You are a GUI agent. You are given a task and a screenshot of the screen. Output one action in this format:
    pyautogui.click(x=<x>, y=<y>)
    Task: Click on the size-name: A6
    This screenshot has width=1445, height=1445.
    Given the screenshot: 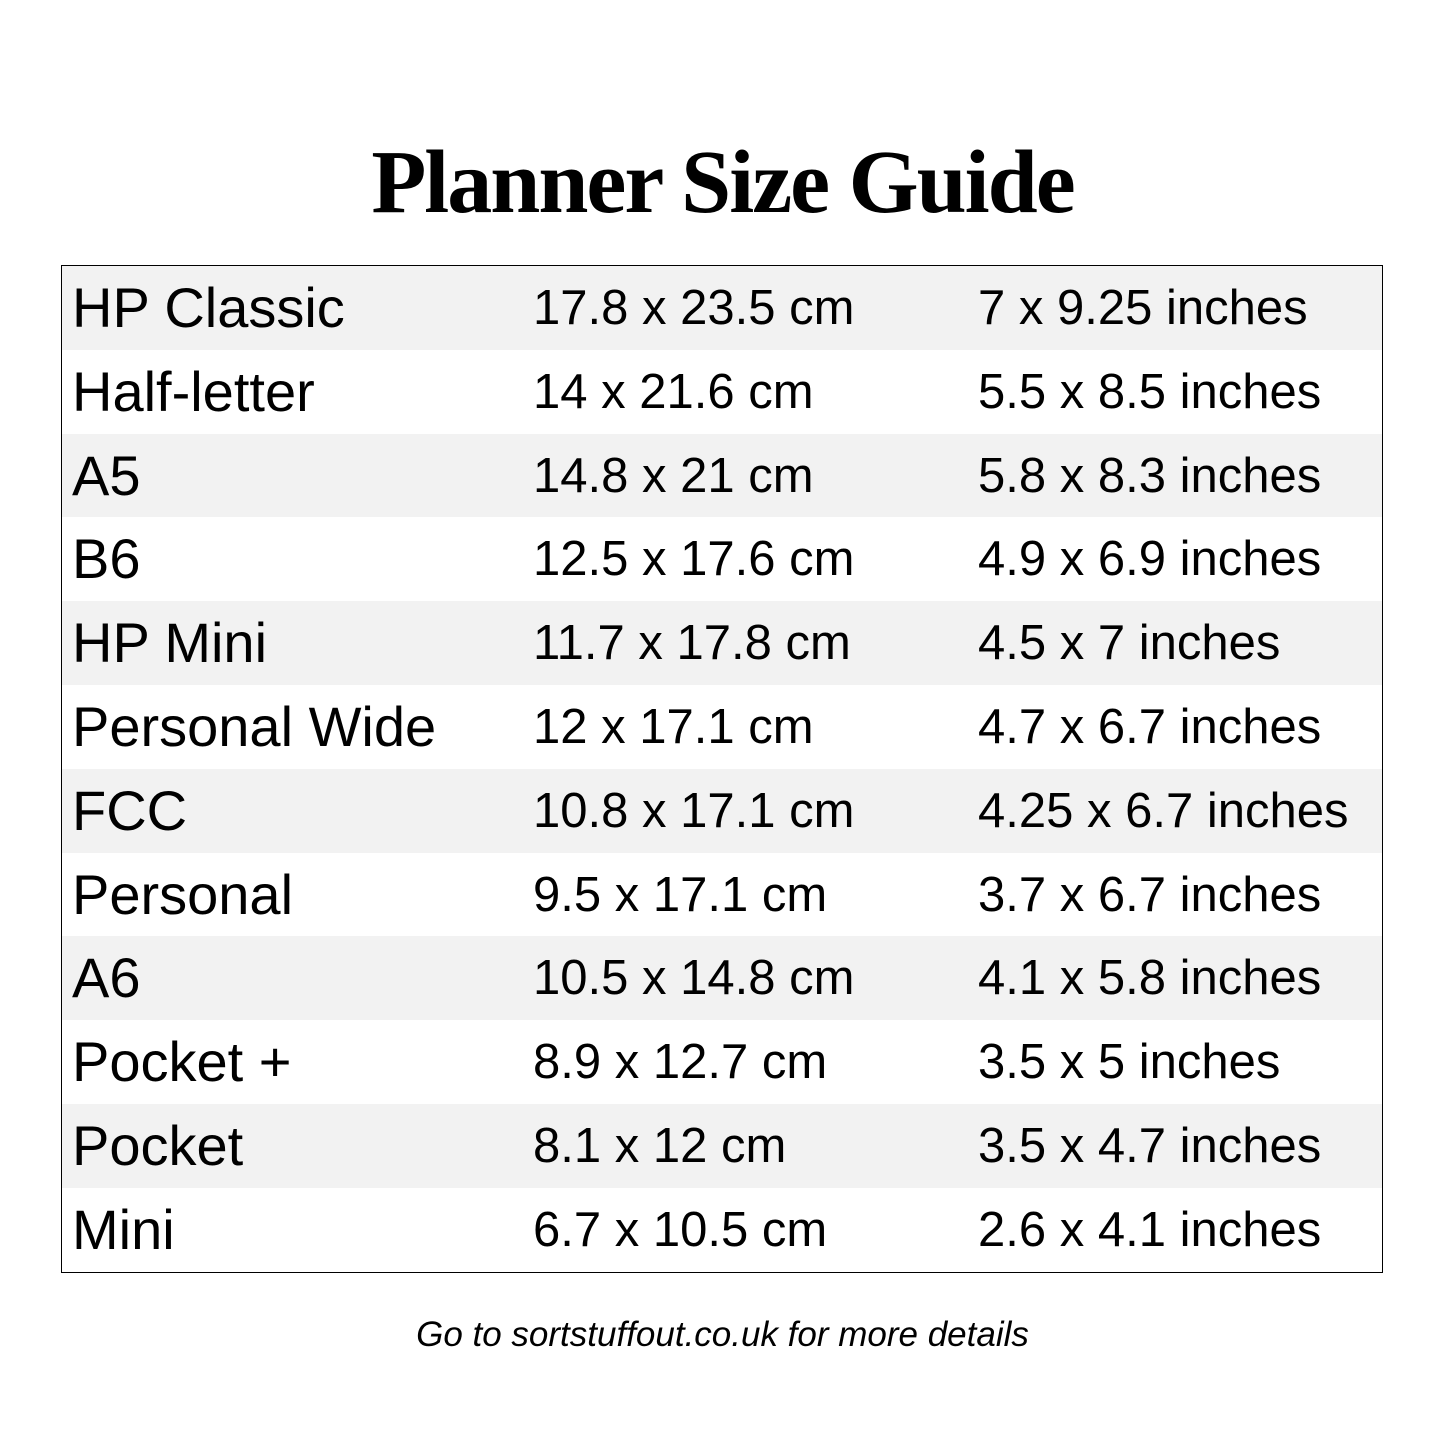 What is the action you would take?
    pyautogui.click(x=106, y=978)
    